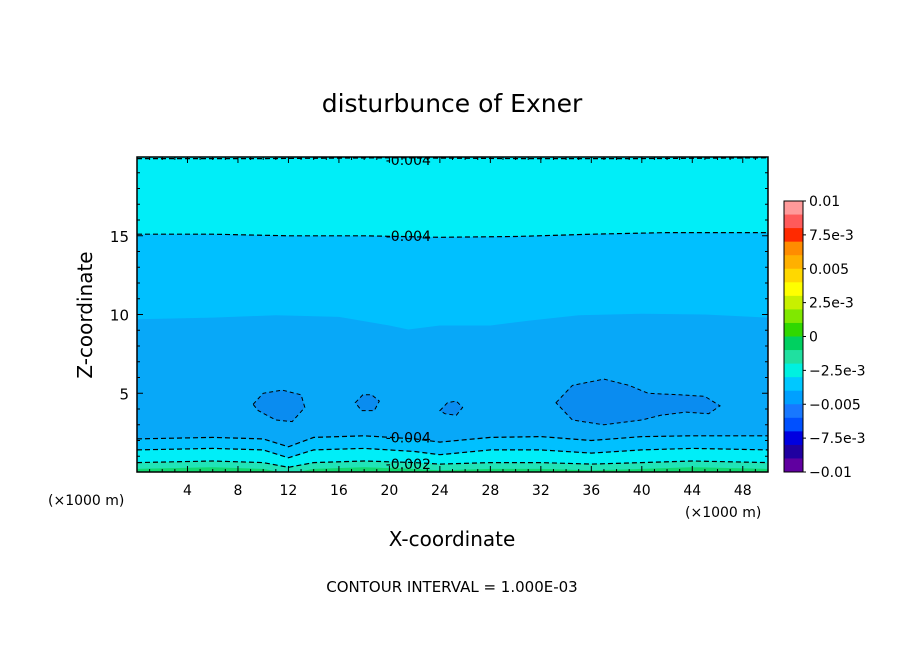 The image size is (904, 654). Describe the element at coordinates (813, 338) in the screenshot. I see `colorbar-label: 0` at that location.